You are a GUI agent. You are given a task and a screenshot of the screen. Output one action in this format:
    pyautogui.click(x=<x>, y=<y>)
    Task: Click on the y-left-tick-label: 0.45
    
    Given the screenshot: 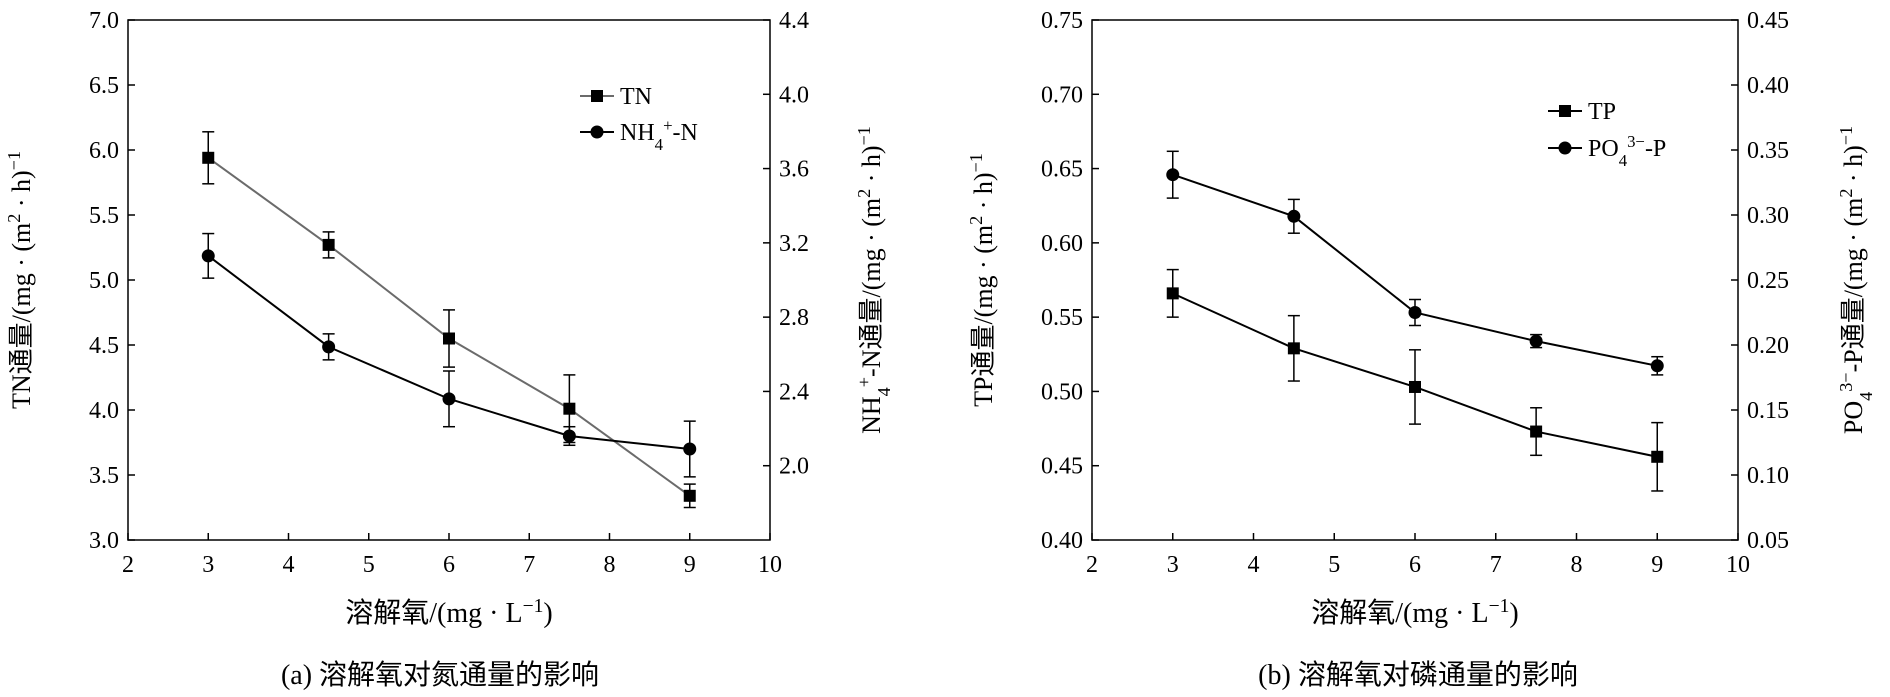 What is the action you would take?
    pyautogui.click(x=1062, y=467)
    